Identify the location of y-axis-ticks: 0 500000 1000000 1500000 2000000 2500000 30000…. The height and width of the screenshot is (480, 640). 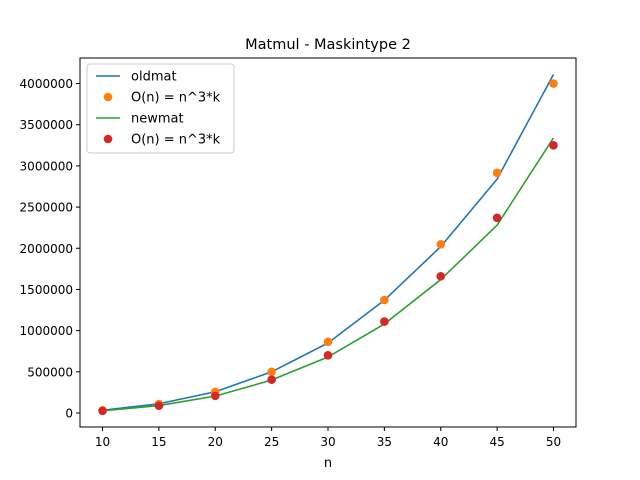
(50, 248).